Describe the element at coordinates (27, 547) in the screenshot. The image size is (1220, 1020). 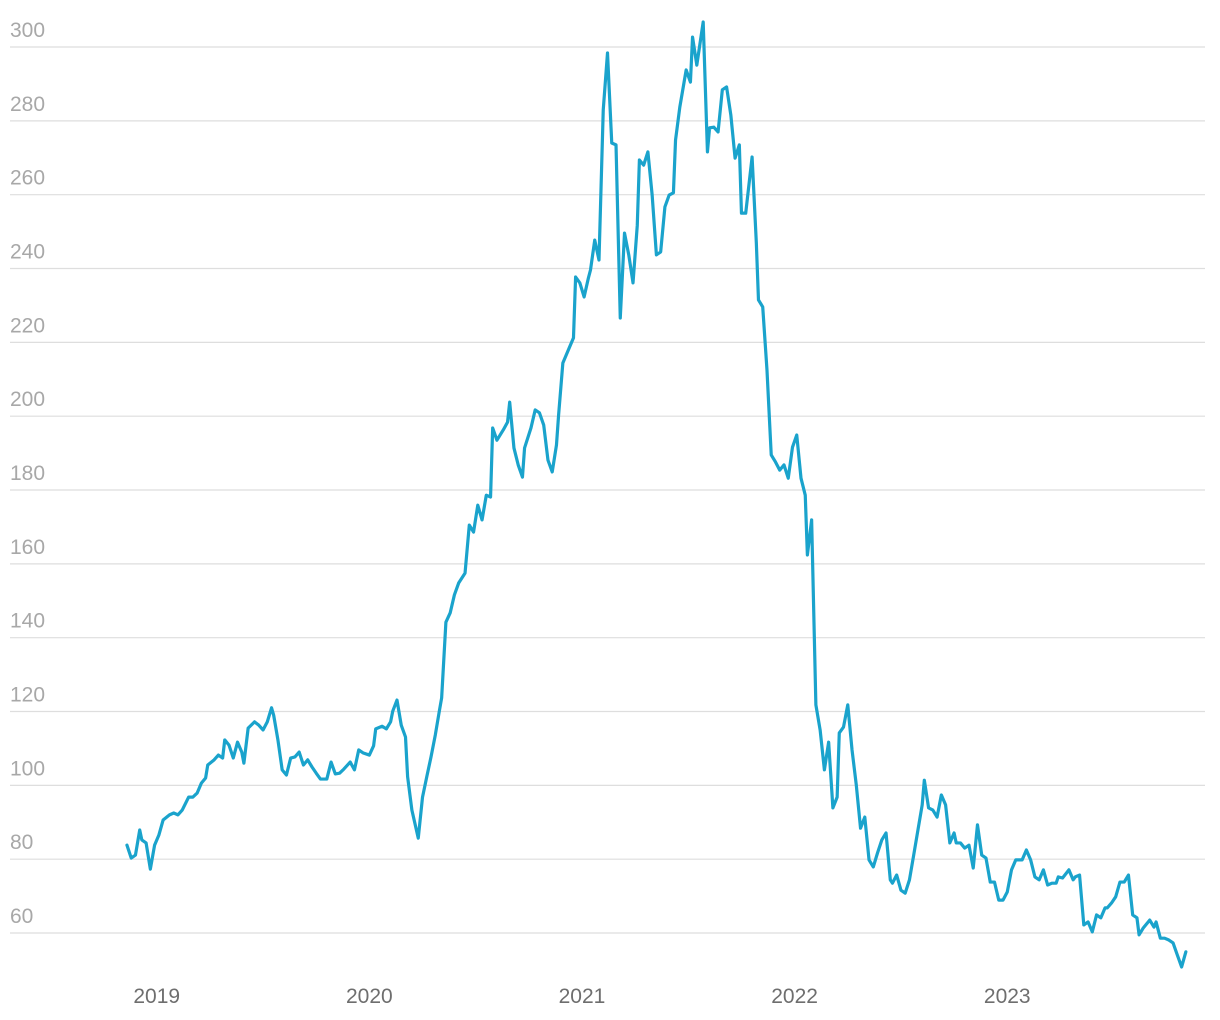
I see `y-tick-label: 160` at that location.